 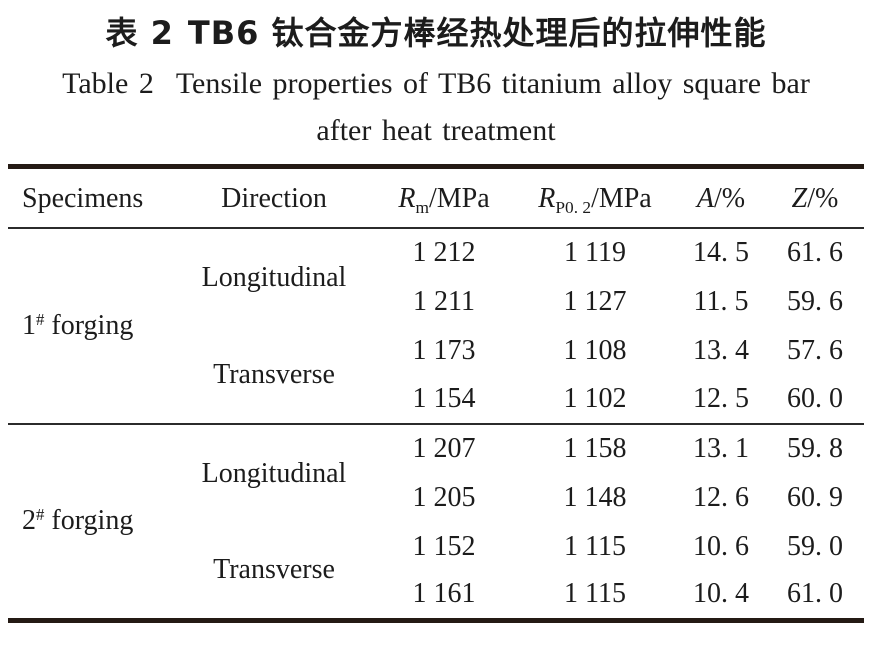 I want to click on specimen-cell-2: 2# forging, so click(x=91, y=522).